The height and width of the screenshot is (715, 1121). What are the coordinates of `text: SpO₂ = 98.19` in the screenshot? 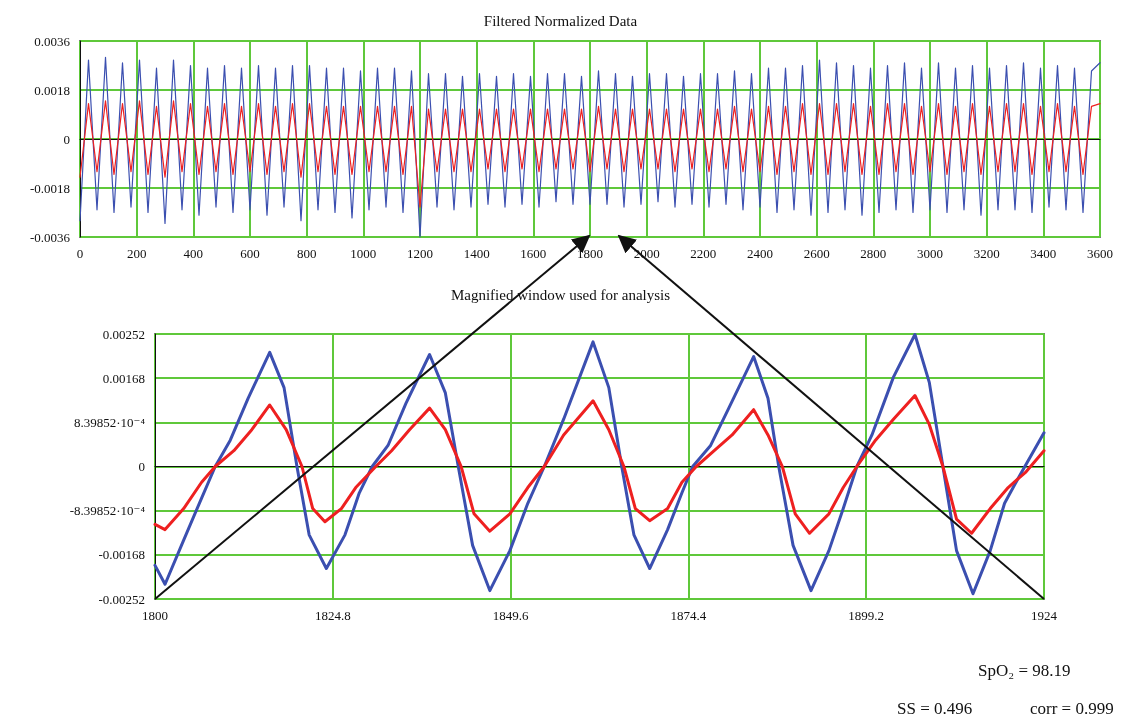 It's located at (1024, 670).